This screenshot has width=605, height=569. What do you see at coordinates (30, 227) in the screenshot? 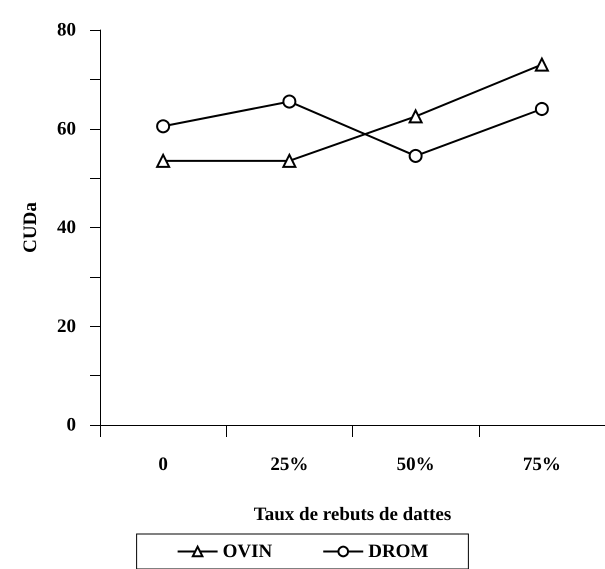
I see `y-axis-title: CUDa` at bounding box center [30, 227].